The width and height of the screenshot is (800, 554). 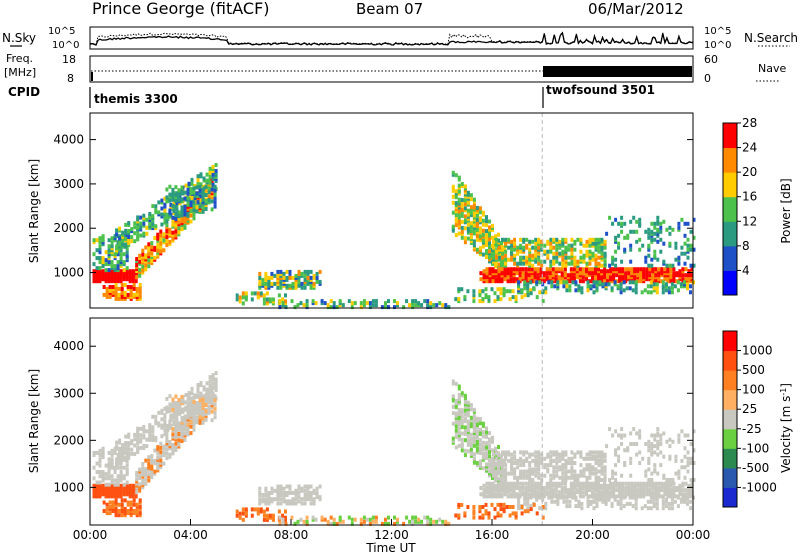 I want to click on freq-unit: [MHz], so click(x=20, y=72).